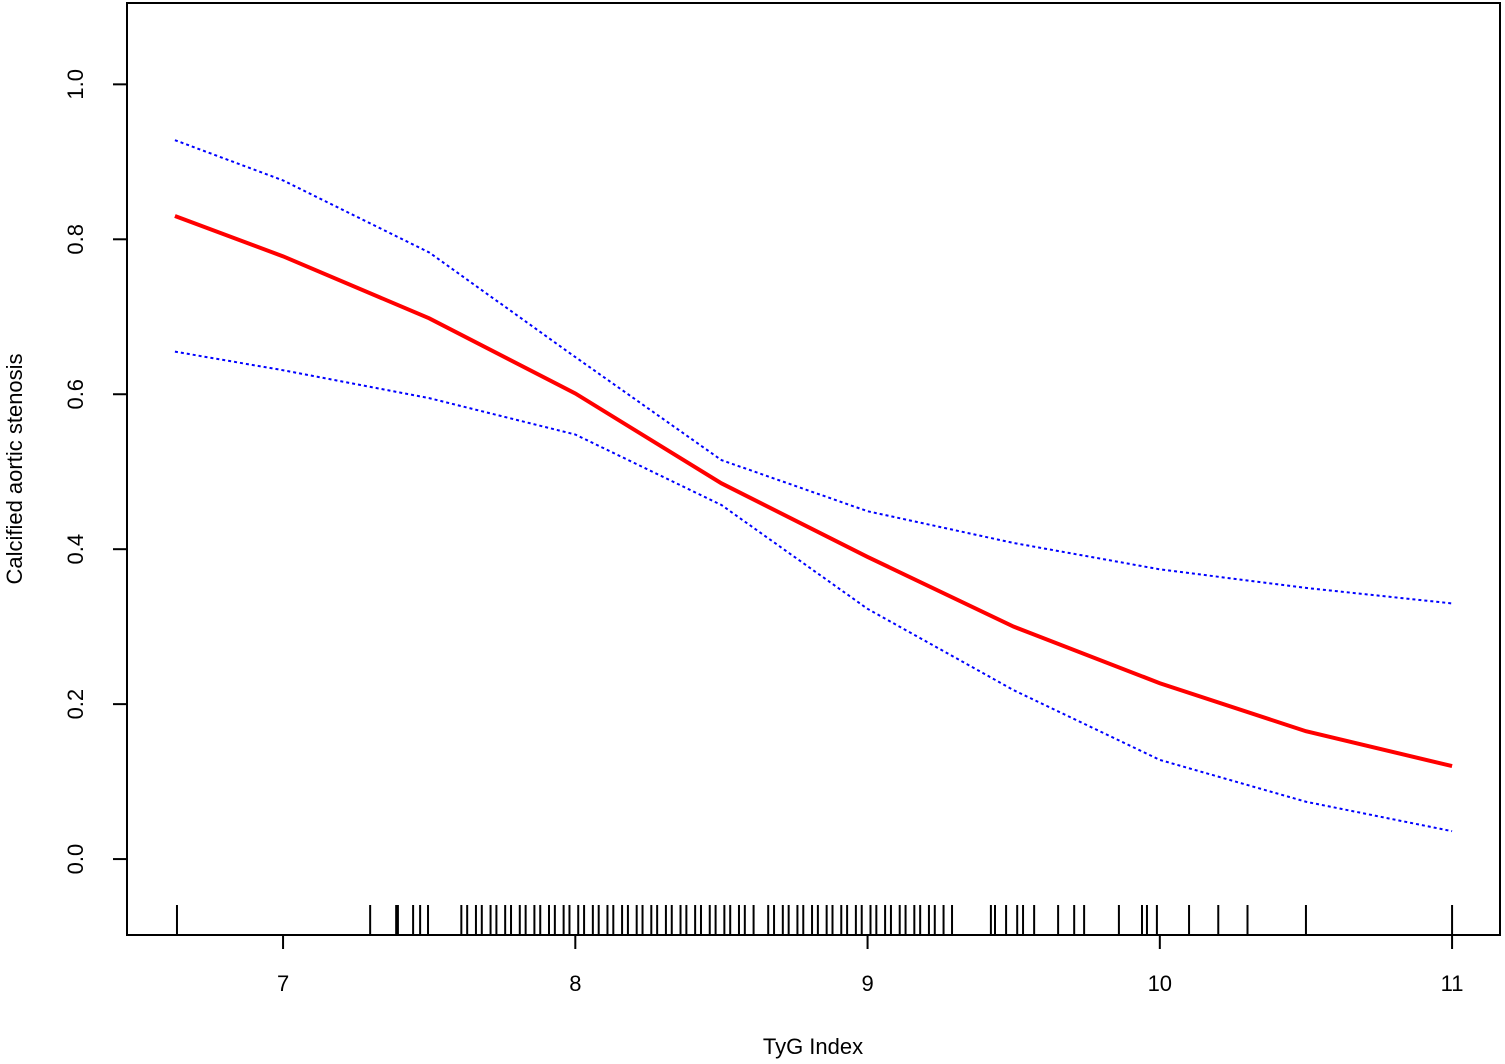 This screenshot has width=1505, height=1064. I want to click on y-tick-label: 0.0, so click(75, 859).